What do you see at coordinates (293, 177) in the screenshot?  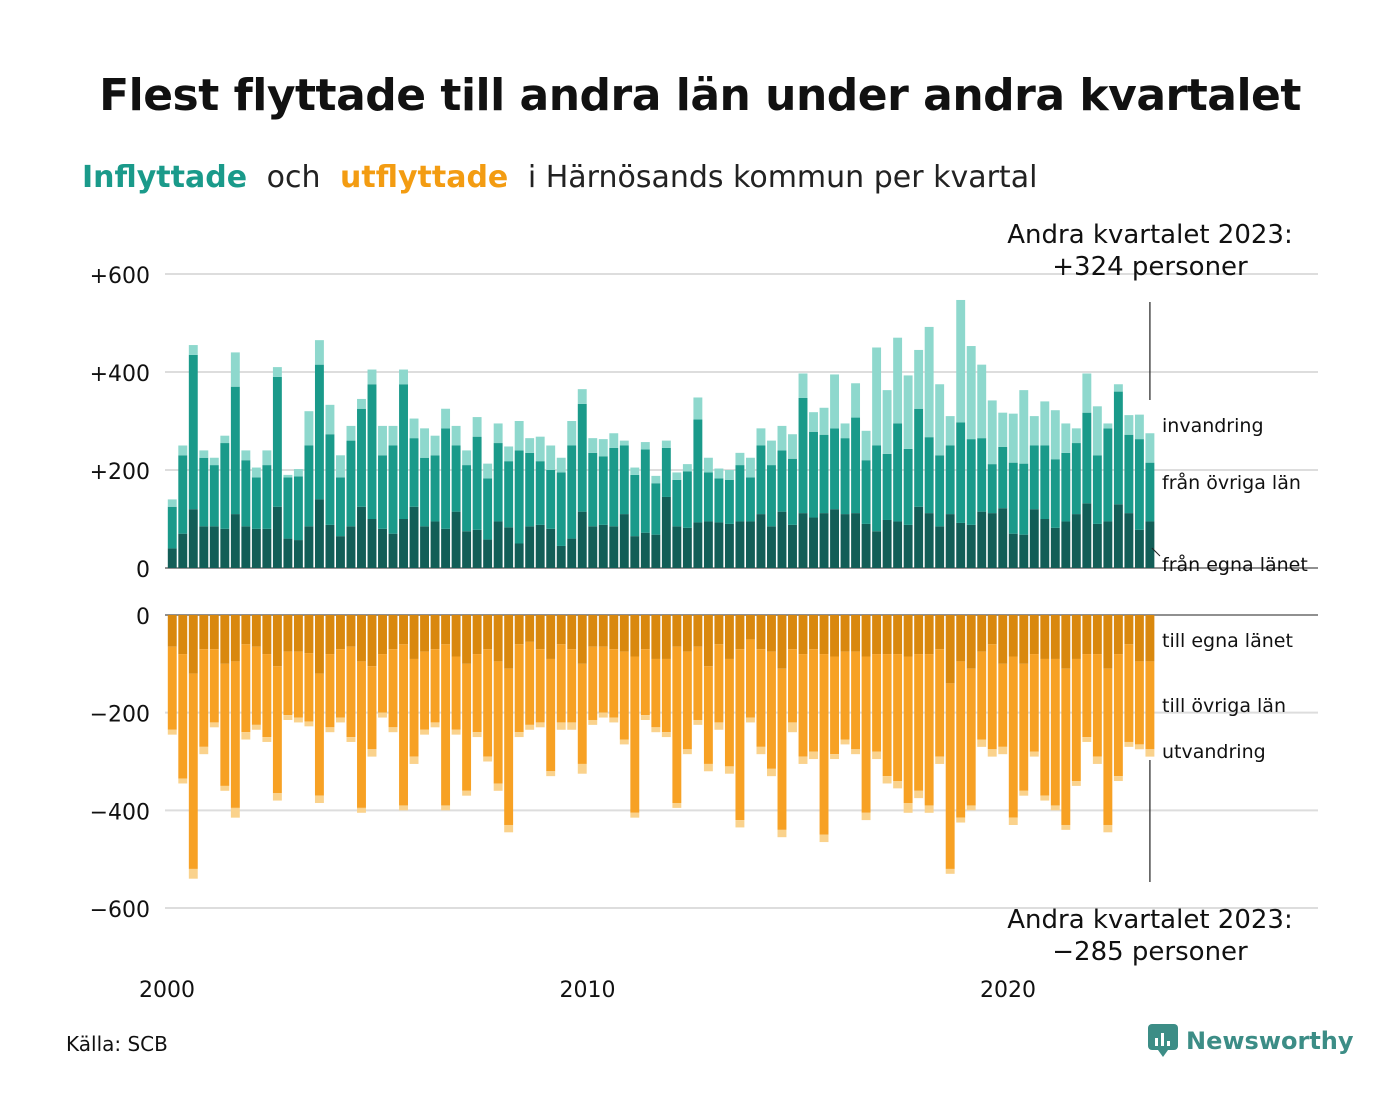 I see `subtitle-och: och` at bounding box center [293, 177].